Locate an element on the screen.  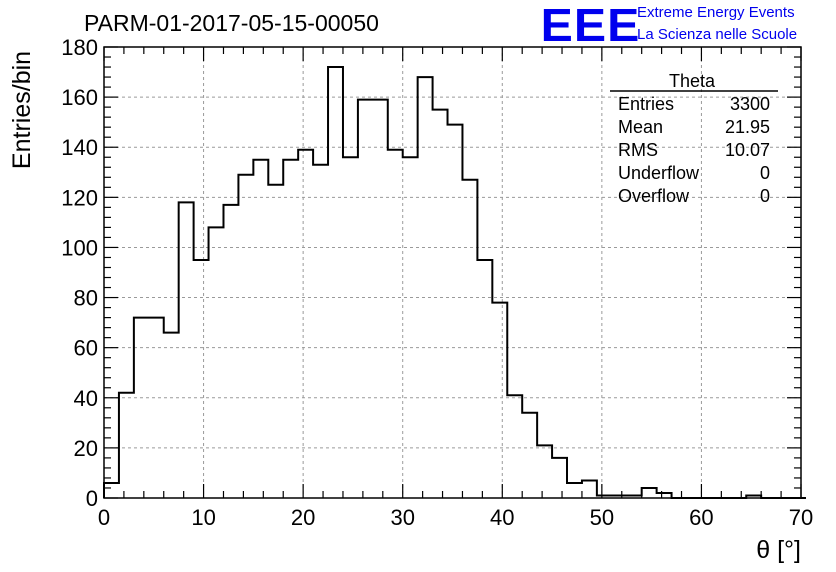
stats-value-overflow: 0 is located at coordinates (765, 196).